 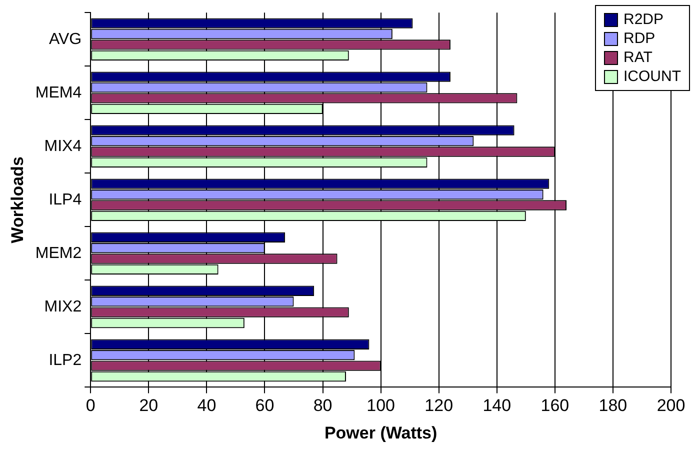 I want to click on x-tick-label: 20, so click(x=148, y=406).